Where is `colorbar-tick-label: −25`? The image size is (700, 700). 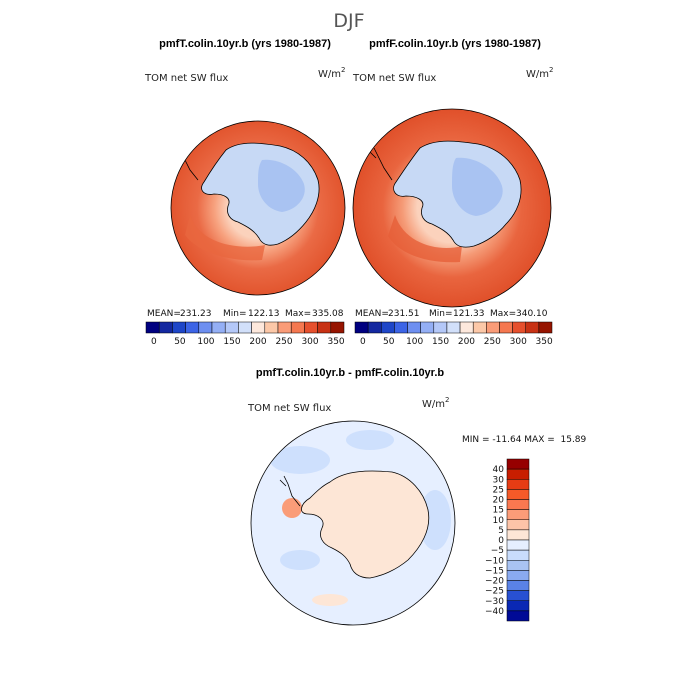
colorbar-tick-label: −25 is located at coordinates (494, 592).